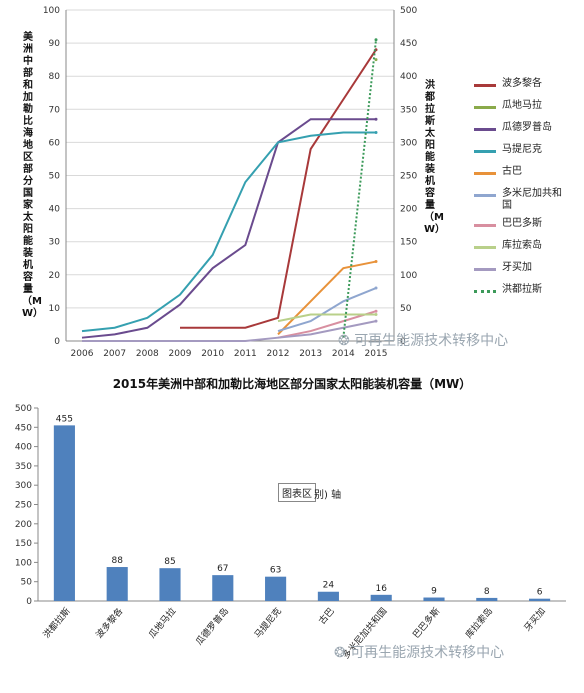  Describe the element at coordinates (117, 561) in the screenshot. I see `bar-value-label: 88` at that location.